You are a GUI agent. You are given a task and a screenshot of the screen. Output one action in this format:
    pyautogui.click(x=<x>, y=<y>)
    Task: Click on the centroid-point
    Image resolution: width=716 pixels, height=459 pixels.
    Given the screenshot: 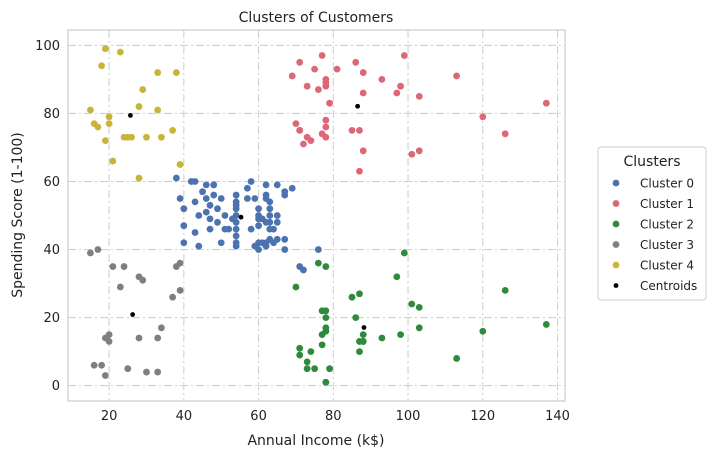 What is the action you would take?
    pyautogui.click(x=358, y=106)
    